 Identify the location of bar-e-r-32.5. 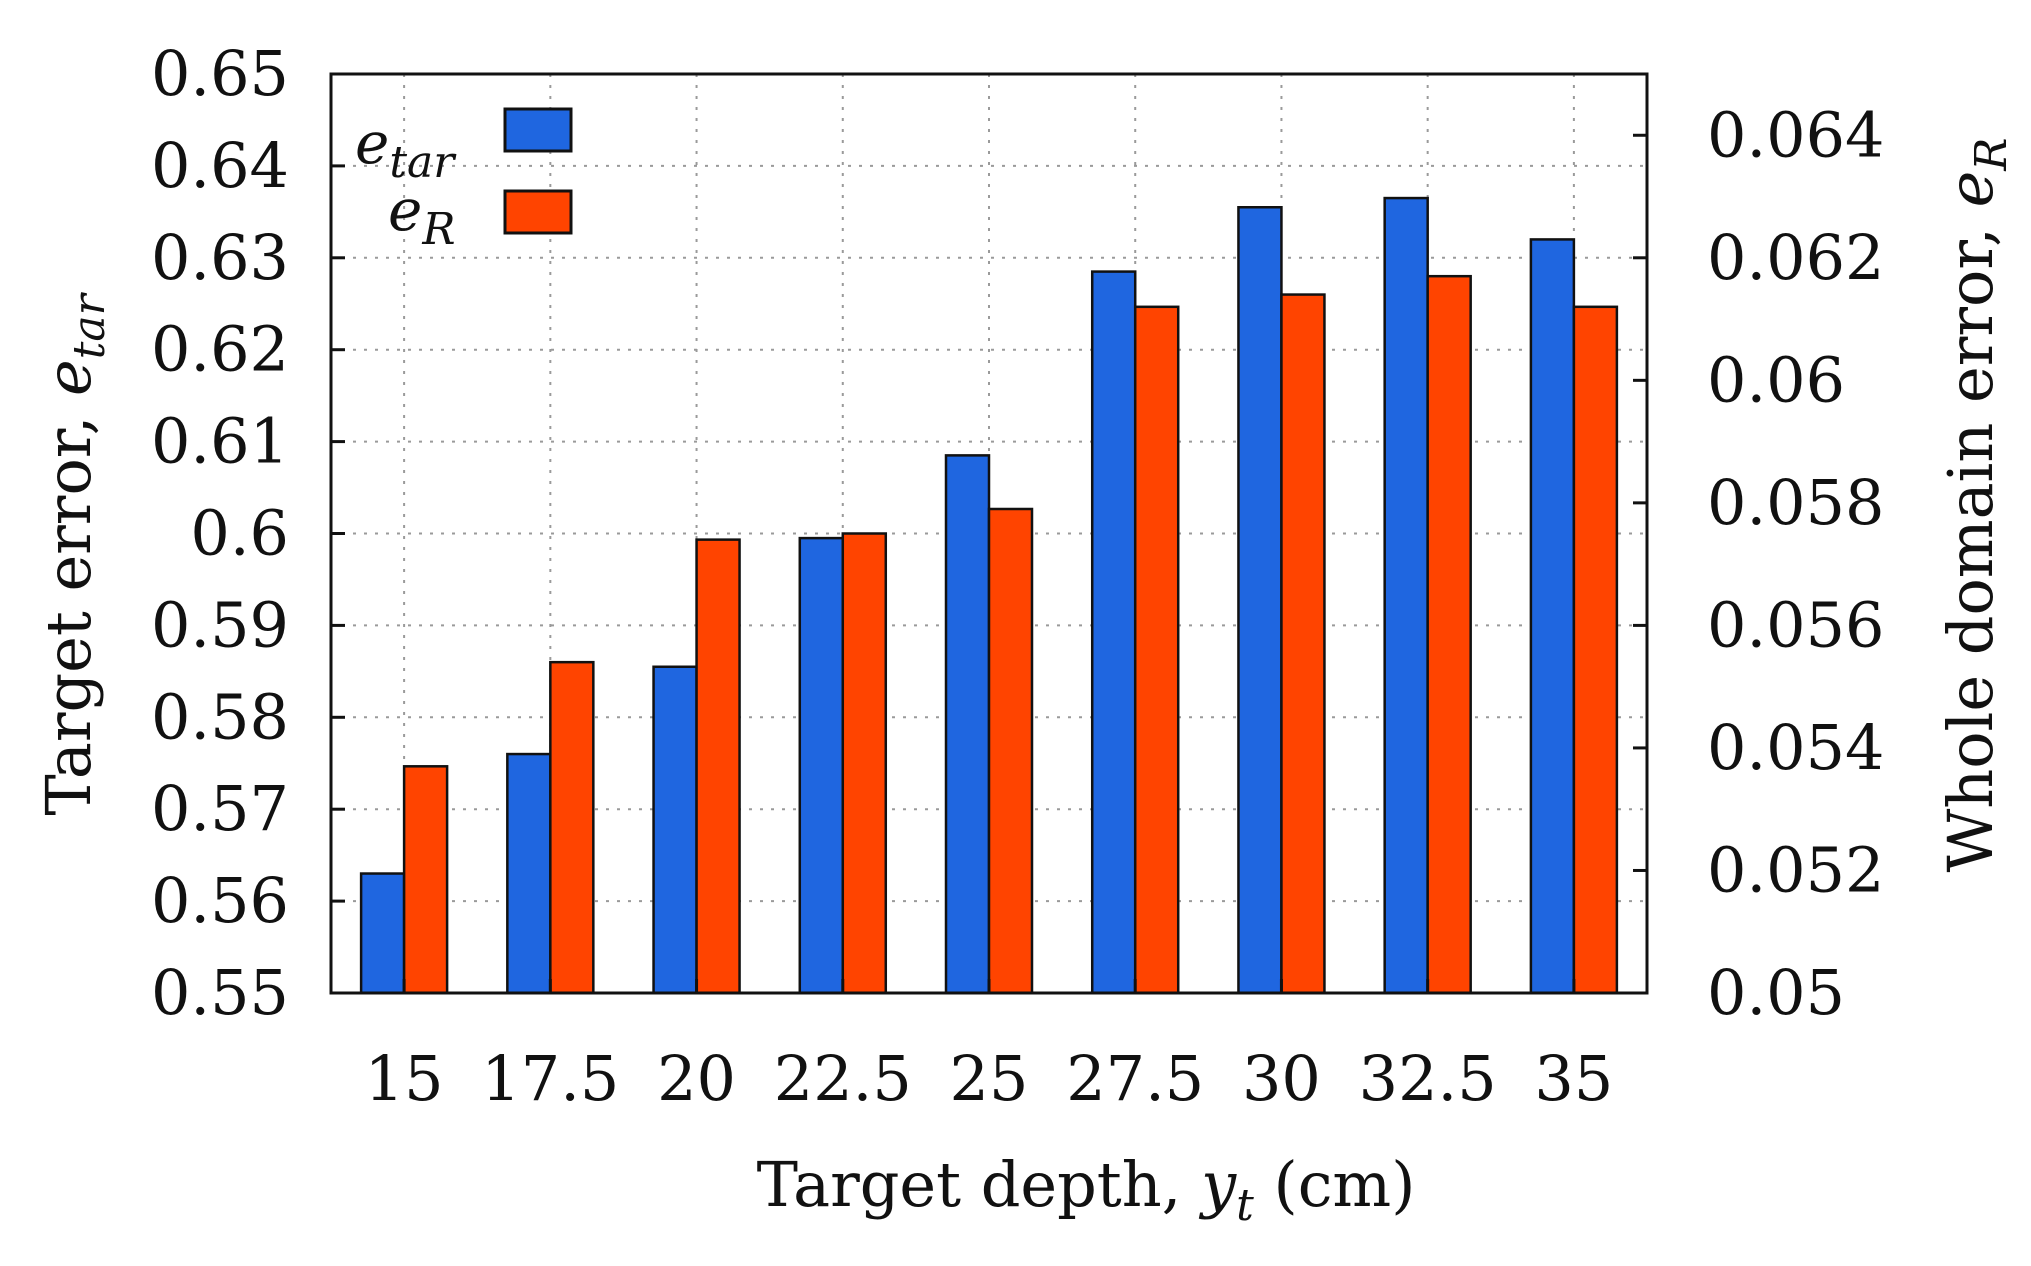
(1449, 634).